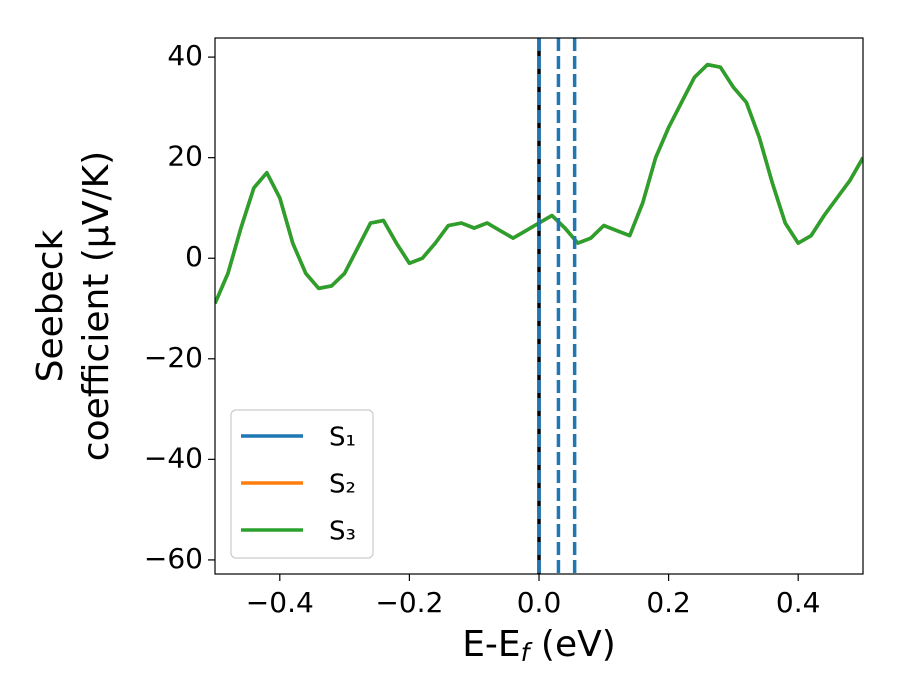  What do you see at coordinates (185, 55) in the screenshot?
I see `y-tick-label: 40` at bounding box center [185, 55].